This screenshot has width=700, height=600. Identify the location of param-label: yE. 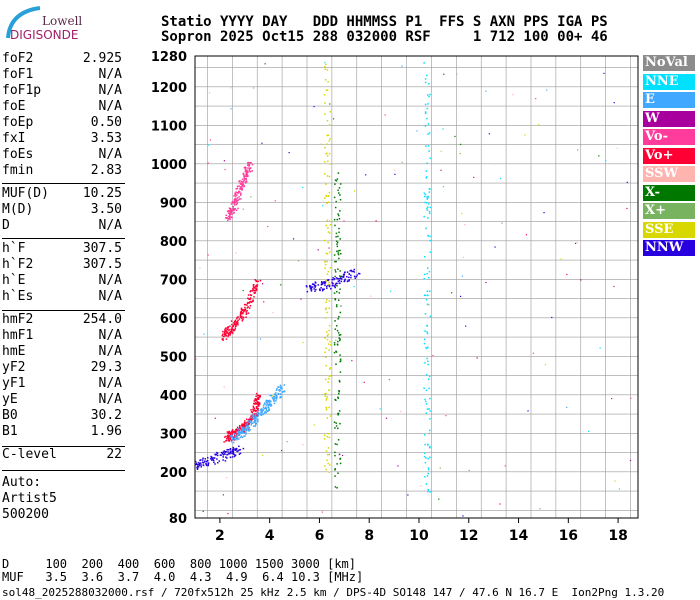
(10, 399).